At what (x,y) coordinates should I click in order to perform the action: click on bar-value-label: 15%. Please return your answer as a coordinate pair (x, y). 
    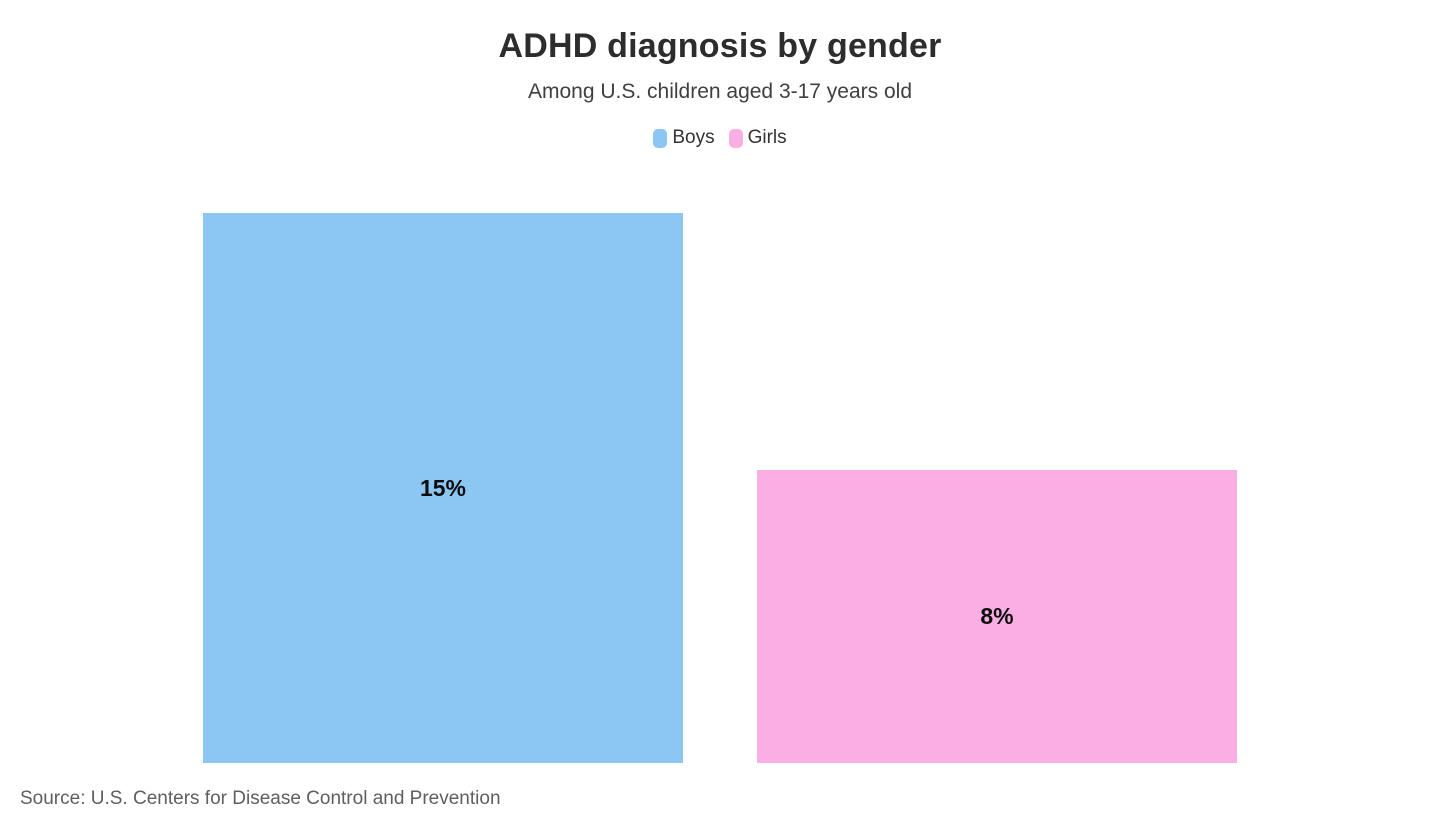
    Looking at the image, I should click on (443, 487).